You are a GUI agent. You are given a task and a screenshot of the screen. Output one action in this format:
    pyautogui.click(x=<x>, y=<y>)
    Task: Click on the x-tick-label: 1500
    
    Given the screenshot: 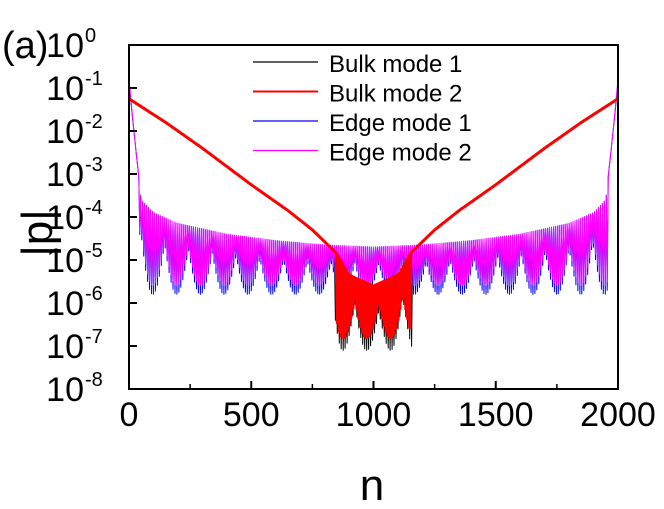 What is the action you would take?
    pyautogui.click(x=496, y=415)
    